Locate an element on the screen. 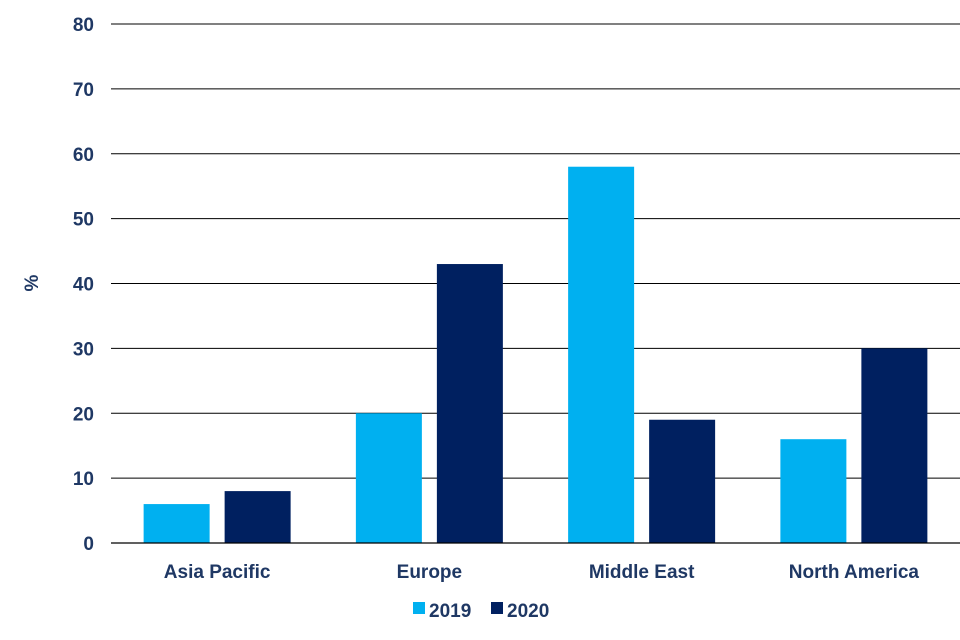  y-axis-ticks: 0 10 20 30 40 50 60 70 80 is located at coordinates (83, 285).